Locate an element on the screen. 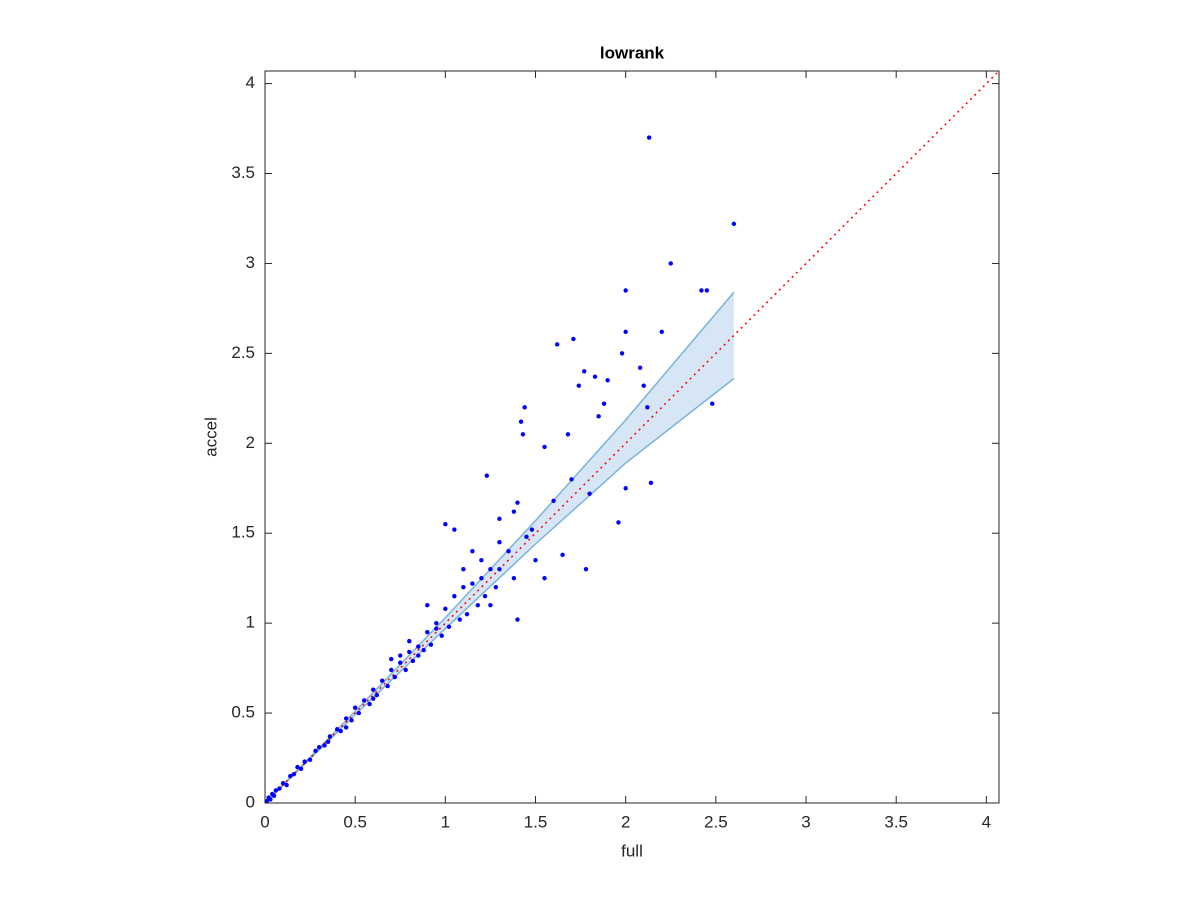  x-tick-label: 3 is located at coordinates (805, 821).